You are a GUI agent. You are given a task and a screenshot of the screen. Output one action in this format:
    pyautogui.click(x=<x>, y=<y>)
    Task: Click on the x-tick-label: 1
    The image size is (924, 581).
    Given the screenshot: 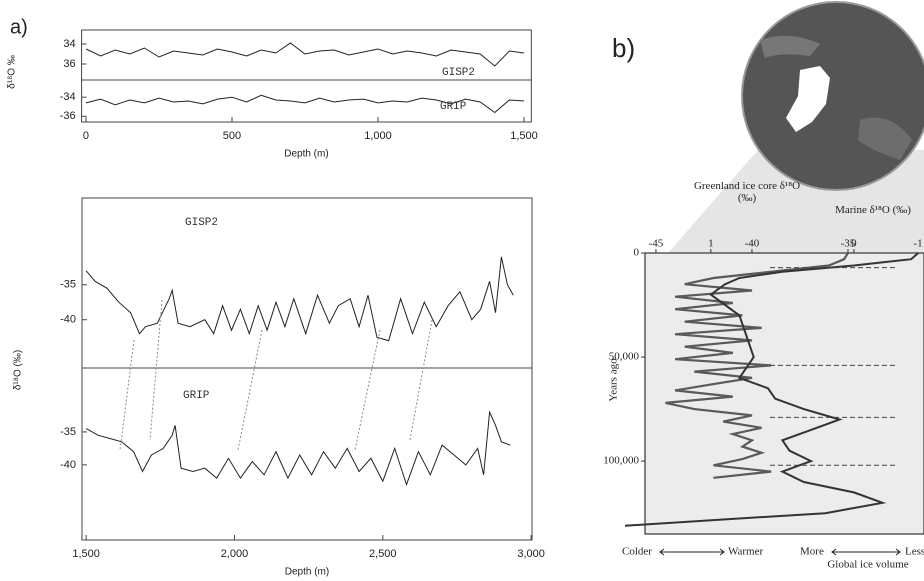 What is the action you would take?
    pyautogui.click(x=711, y=244)
    